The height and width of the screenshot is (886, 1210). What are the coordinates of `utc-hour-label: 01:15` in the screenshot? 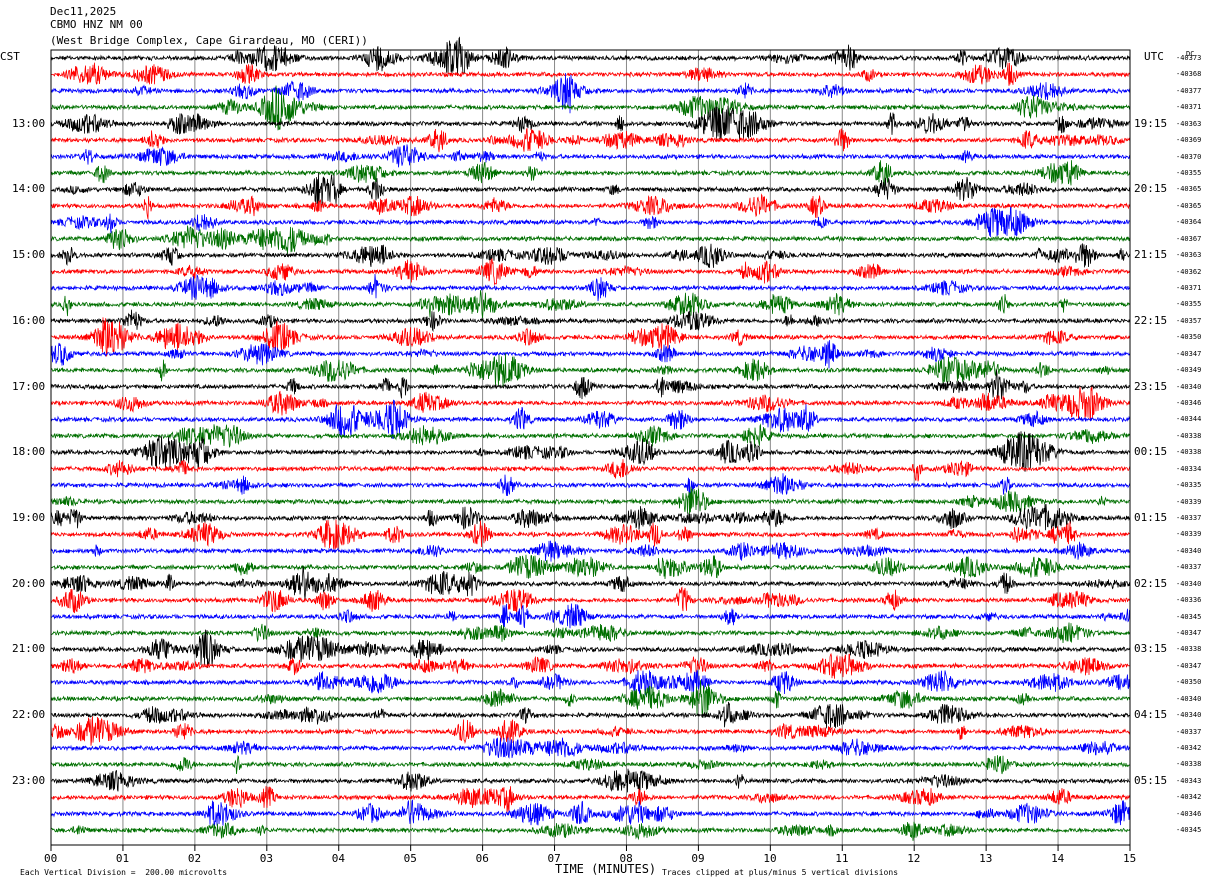 It's located at (1151, 518).